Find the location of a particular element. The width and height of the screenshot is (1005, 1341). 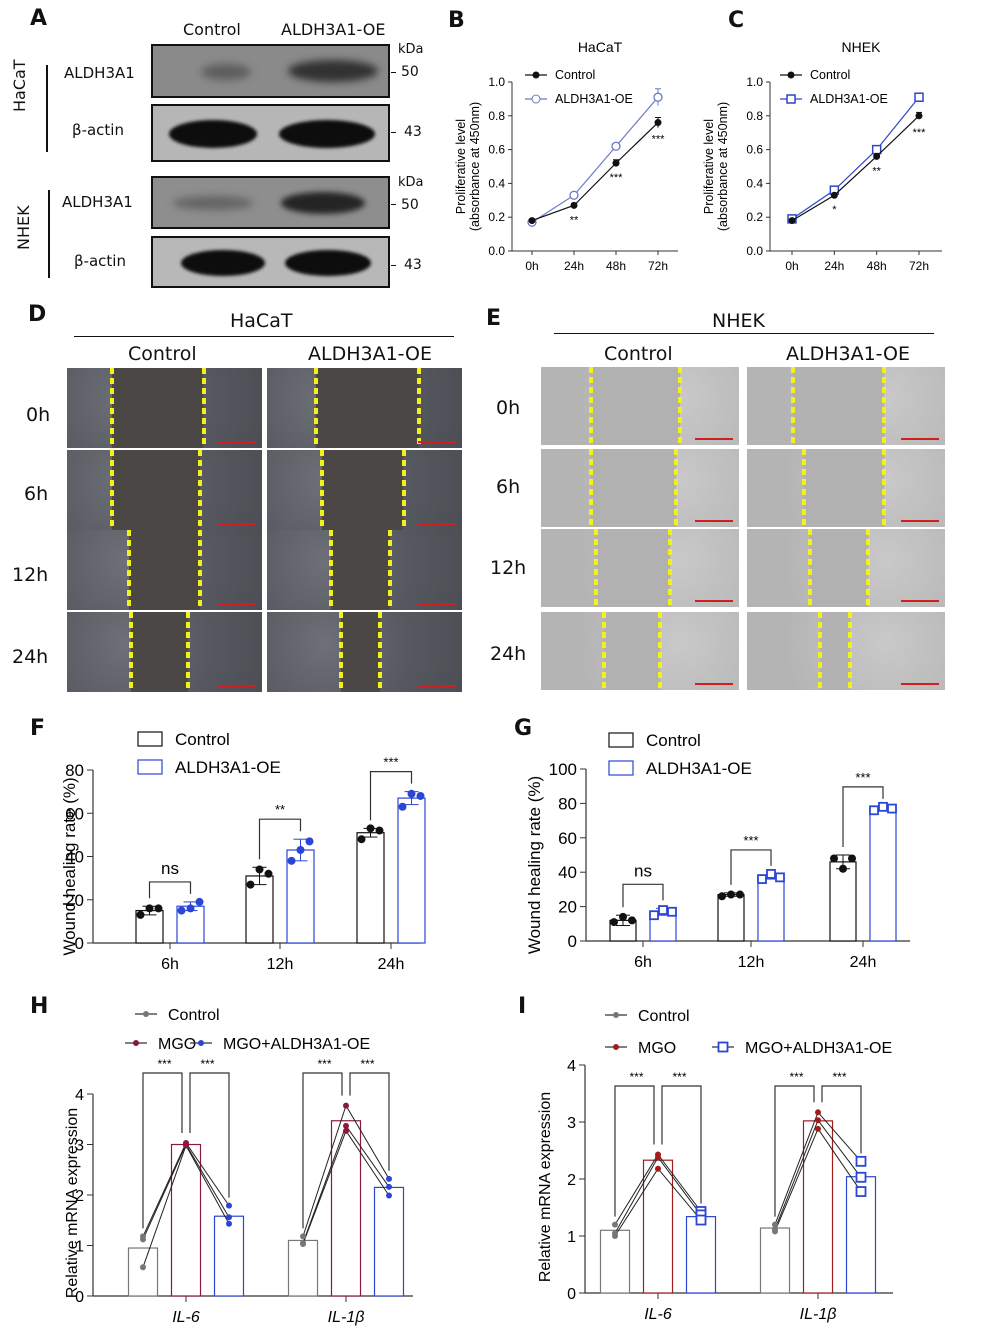

panel-label-a: A is located at coordinates (39, 18).